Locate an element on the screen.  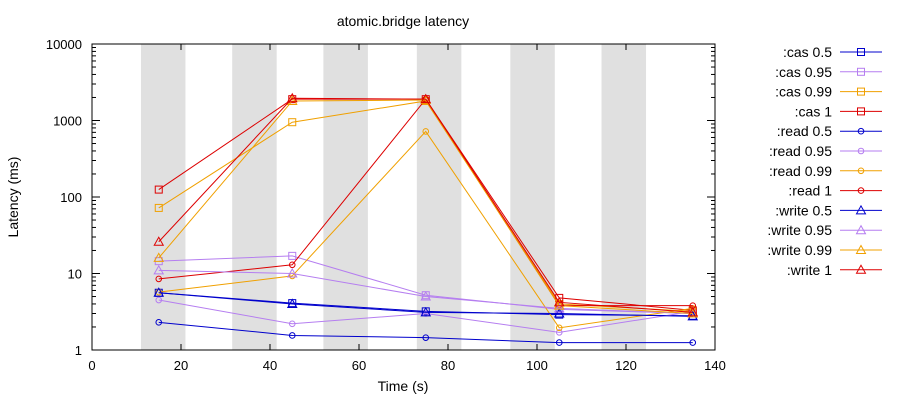
legend-item: :cas 1 is located at coordinates (838, 111).